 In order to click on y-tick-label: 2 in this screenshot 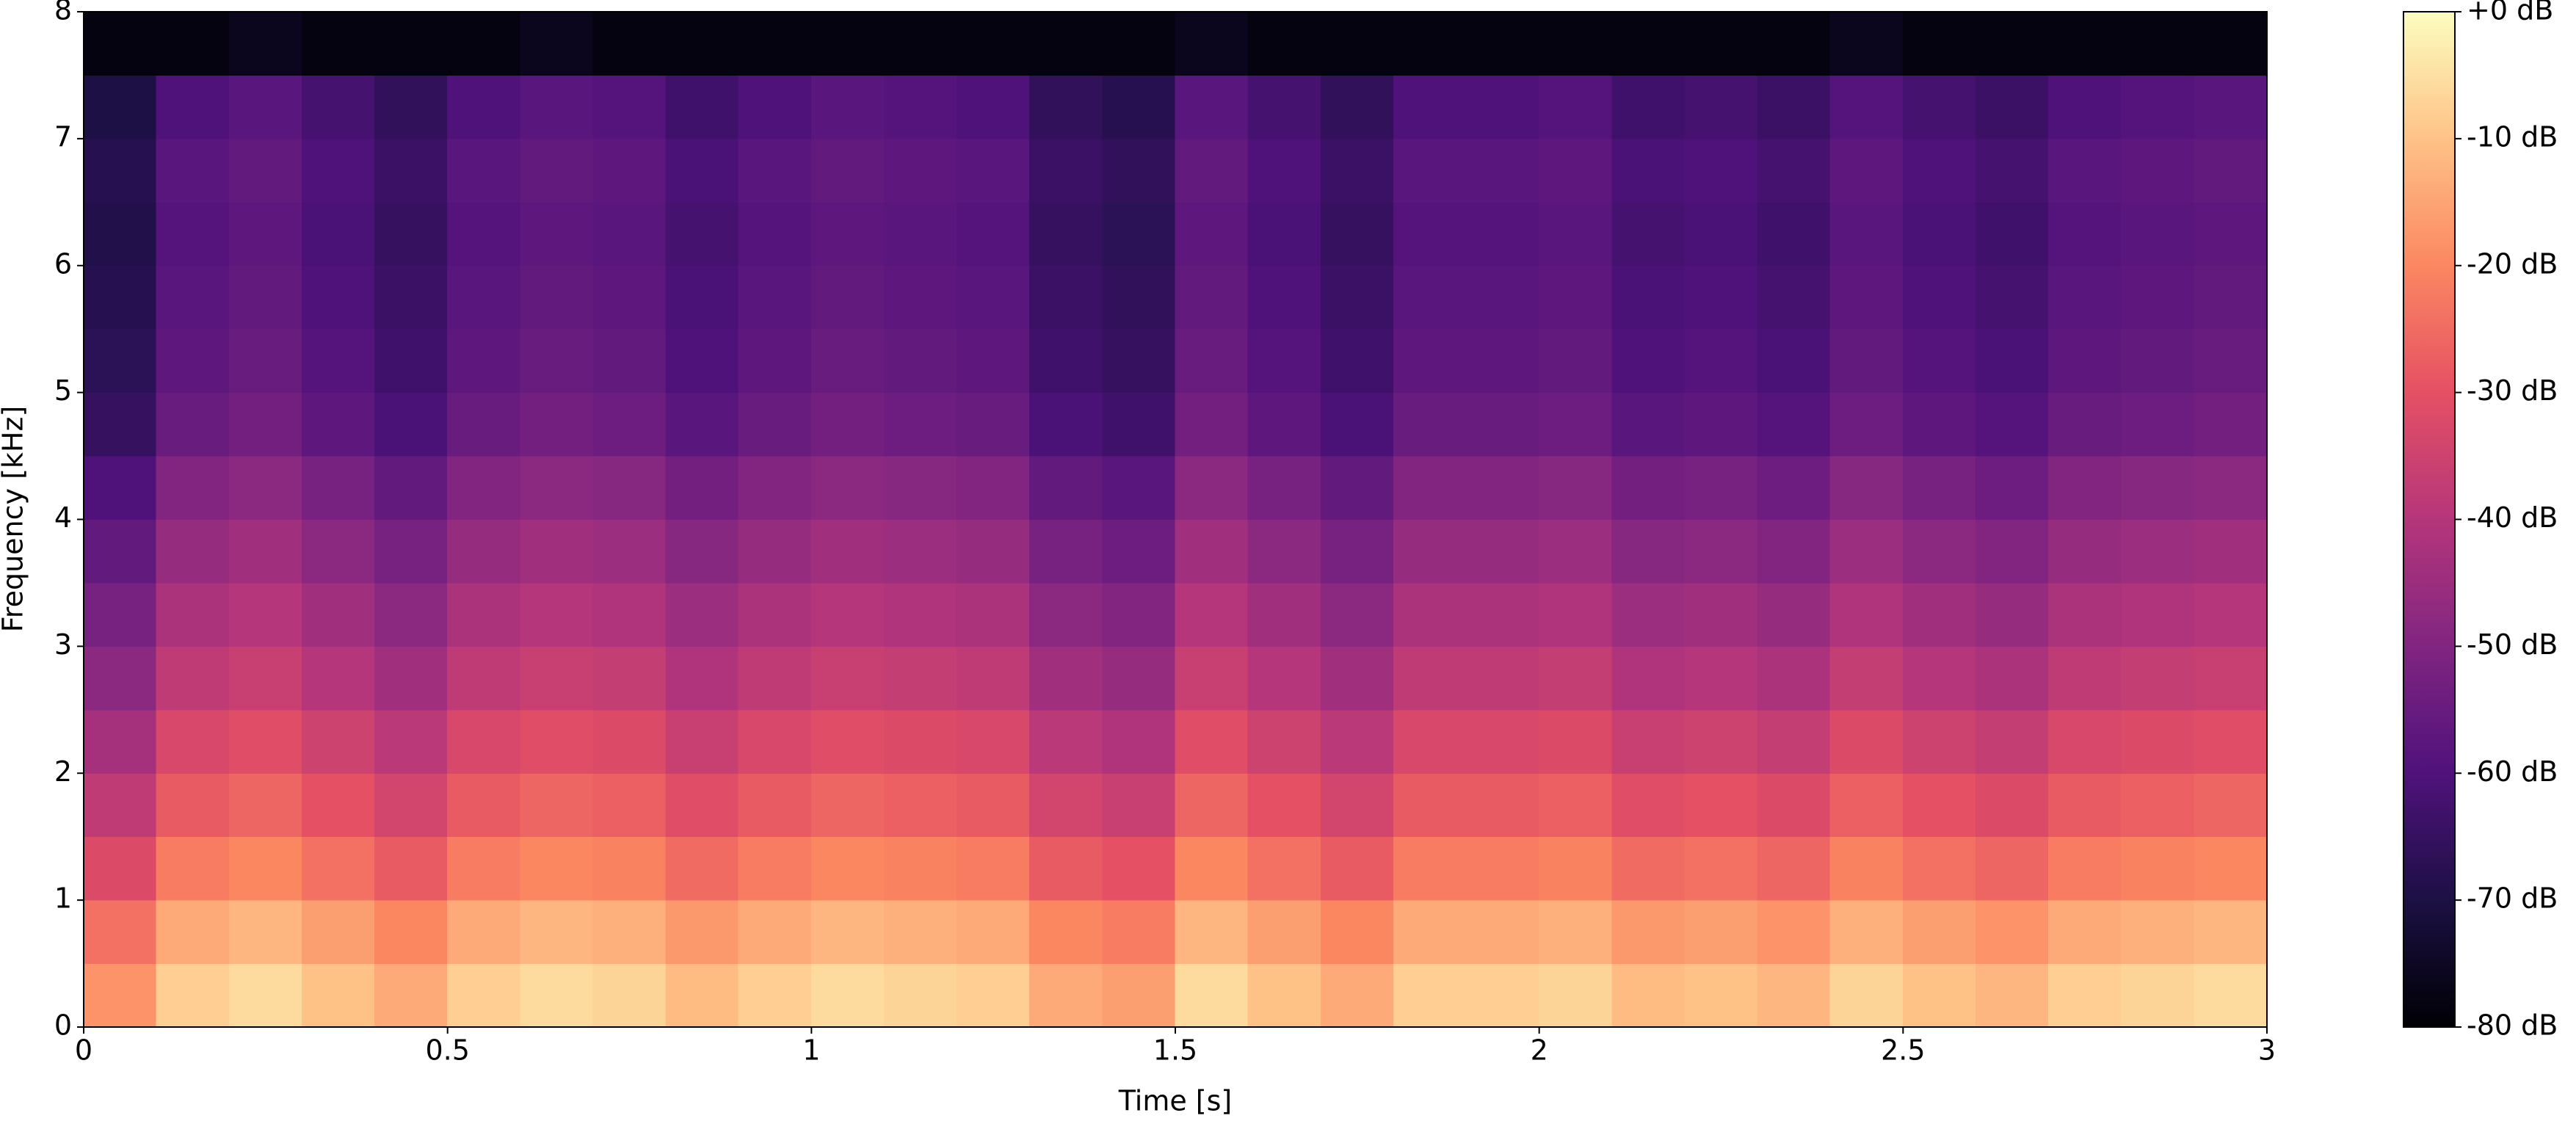, I will do `click(63, 771)`.